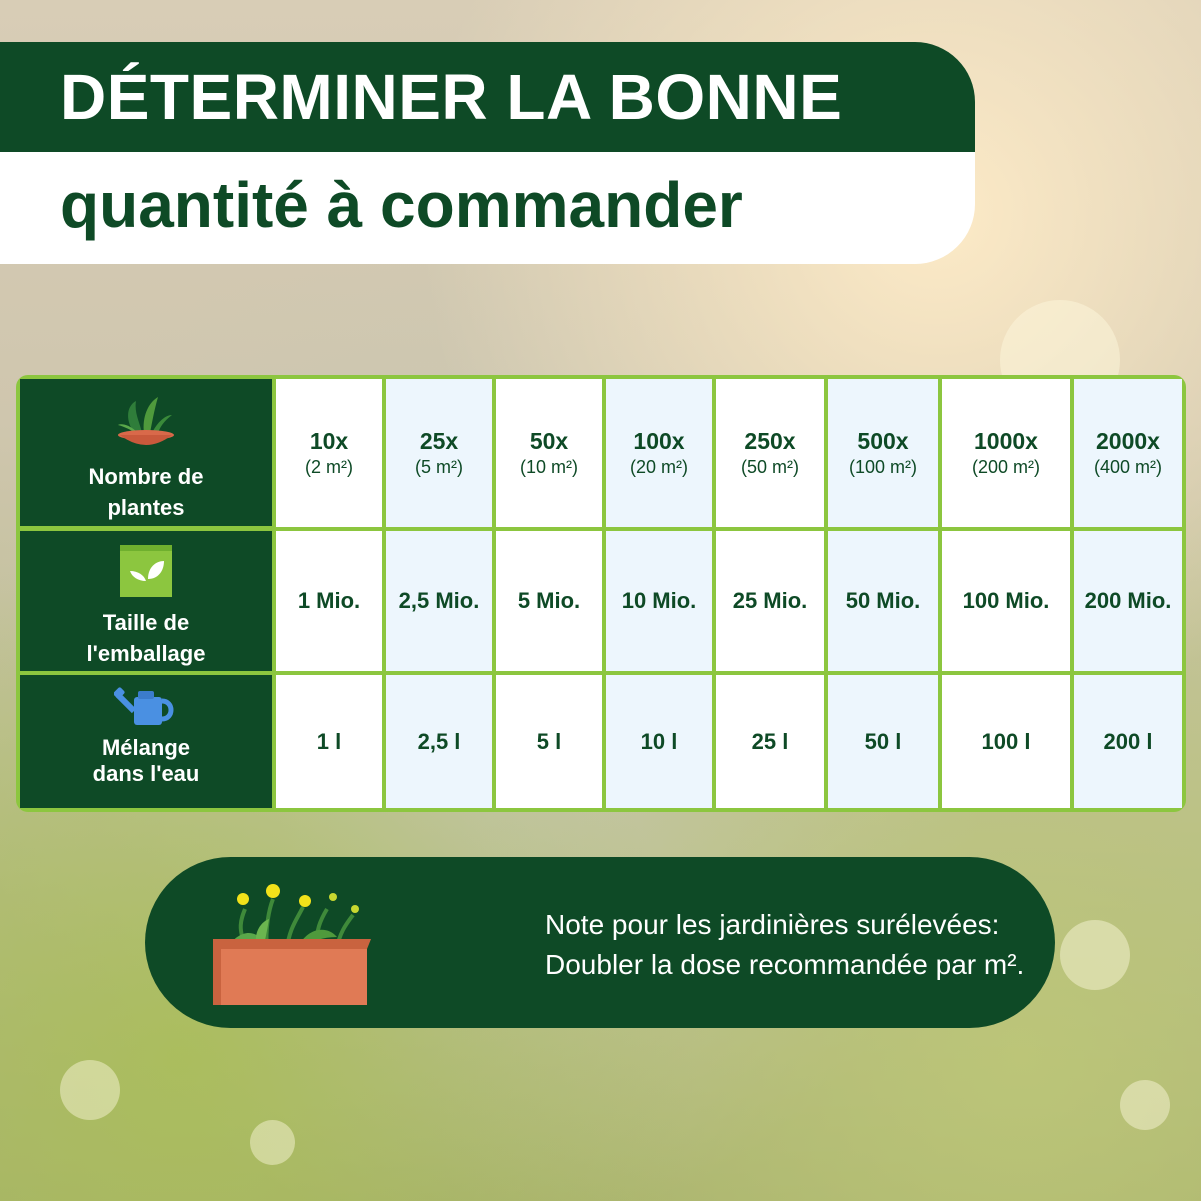  I want to click on package-cell: 100 Mio., so click(1006, 601).